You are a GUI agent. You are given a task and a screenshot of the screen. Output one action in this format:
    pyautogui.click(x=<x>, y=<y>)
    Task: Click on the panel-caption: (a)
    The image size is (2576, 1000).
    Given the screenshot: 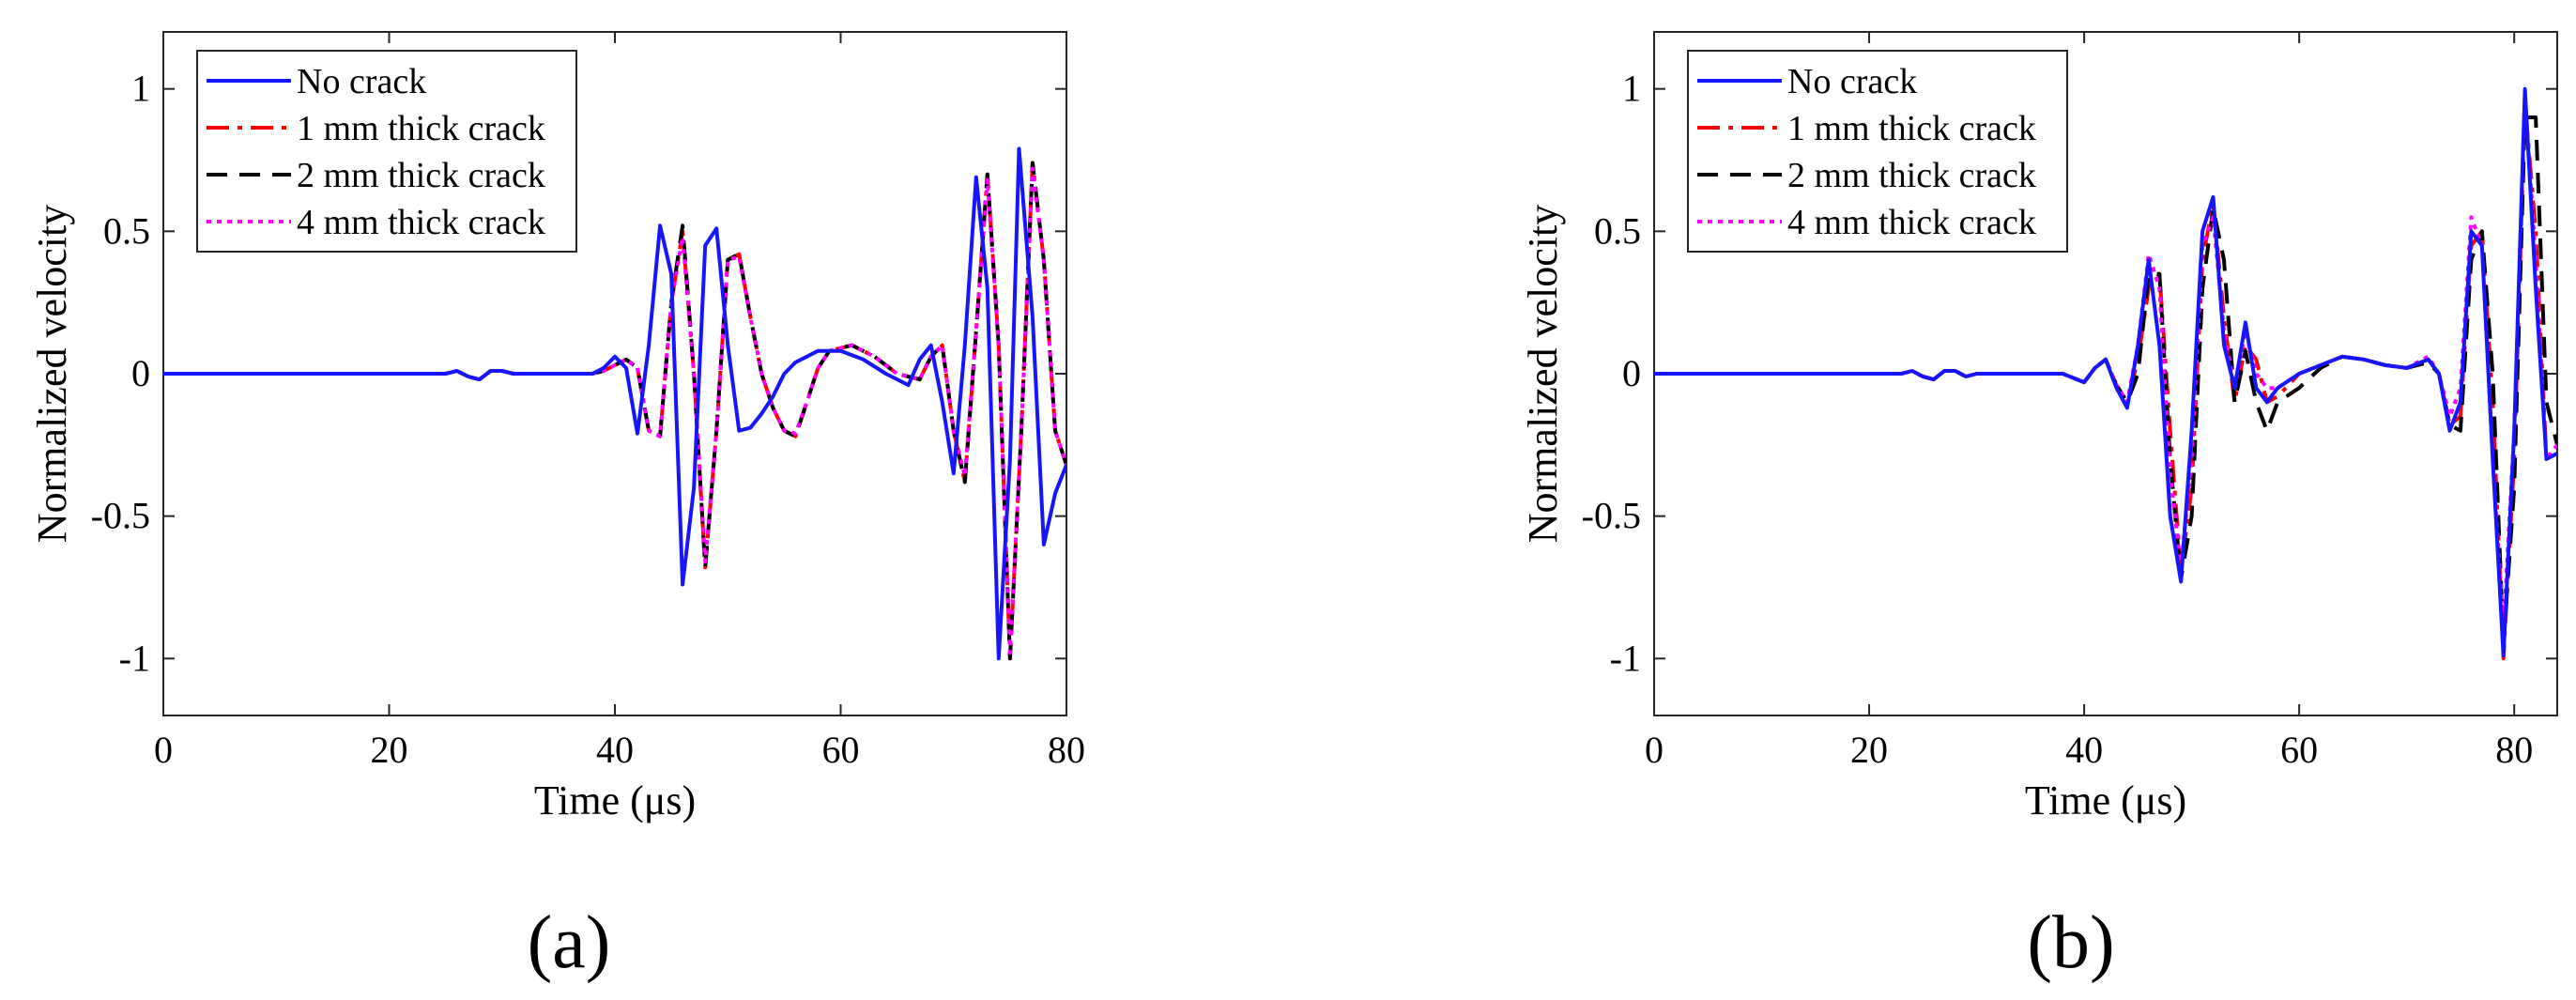 What is the action you would take?
    pyautogui.click(x=570, y=942)
    